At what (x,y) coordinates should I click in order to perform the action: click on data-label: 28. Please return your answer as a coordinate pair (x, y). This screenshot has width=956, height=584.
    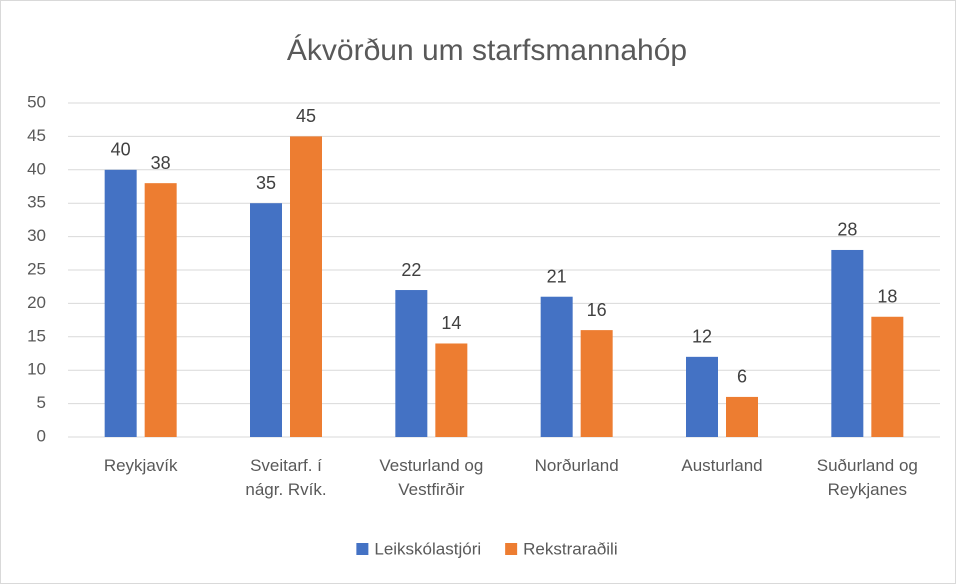
    Looking at the image, I should click on (847, 230).